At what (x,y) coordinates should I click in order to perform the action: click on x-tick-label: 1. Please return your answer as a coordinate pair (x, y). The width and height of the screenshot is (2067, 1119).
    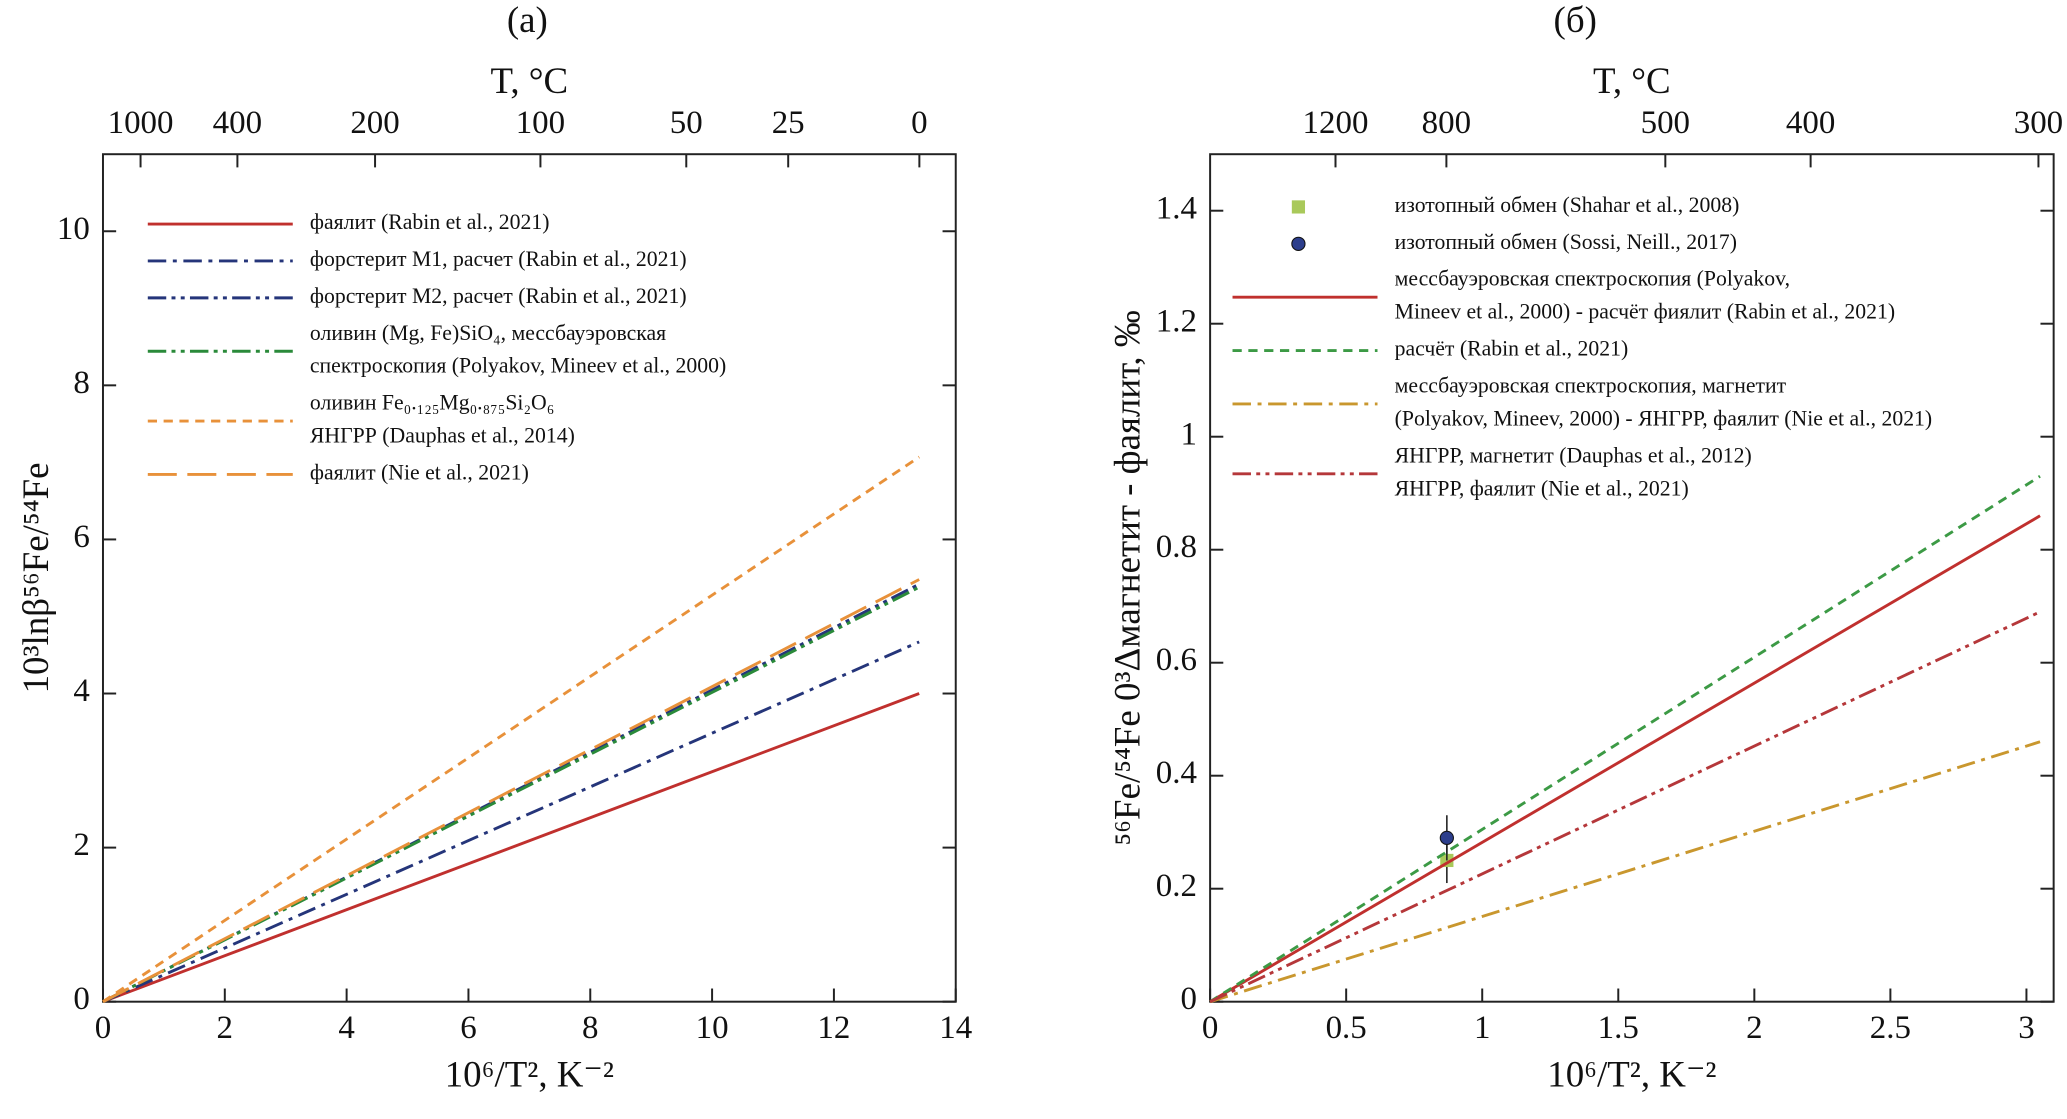
    Looking at the image, I should click on (1482, 1028).